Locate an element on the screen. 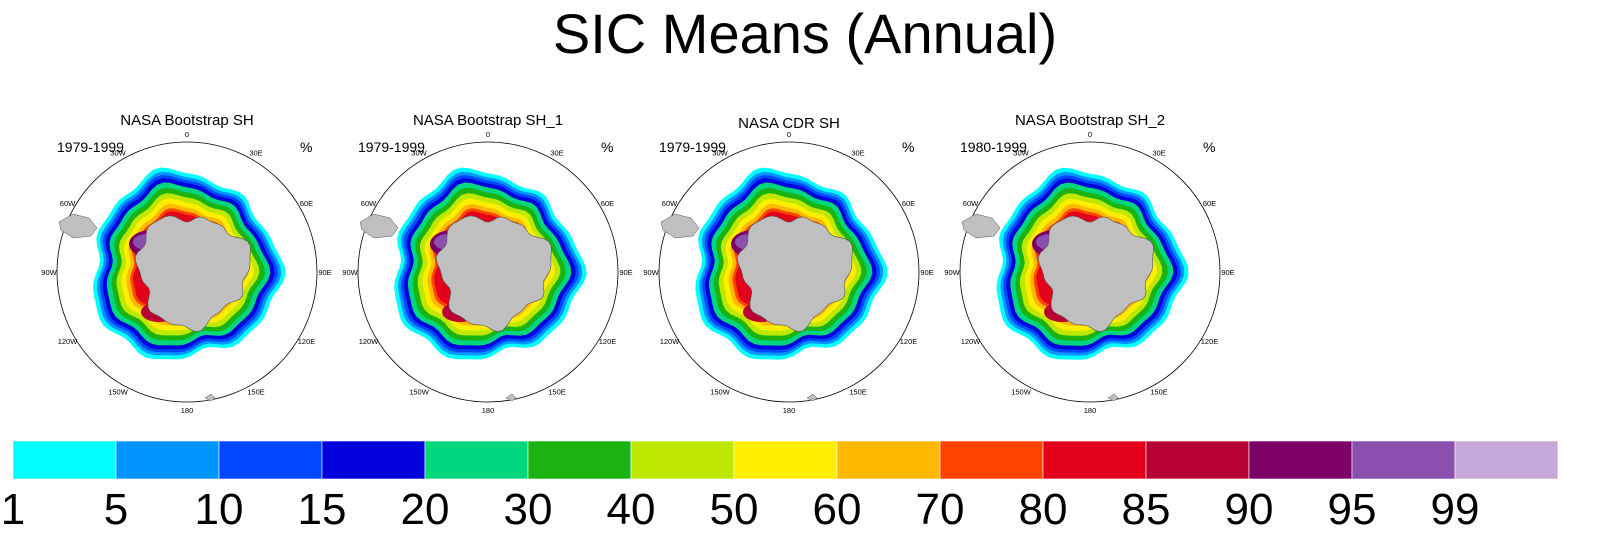 The image size is (1610, 547). panel-title: NASA Bootstrap SH_2 is located at coordinates (1090, 120).